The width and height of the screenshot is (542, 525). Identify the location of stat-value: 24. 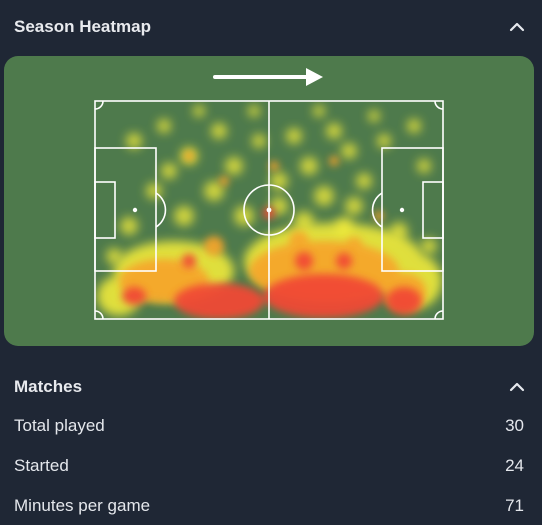
(514, 465).